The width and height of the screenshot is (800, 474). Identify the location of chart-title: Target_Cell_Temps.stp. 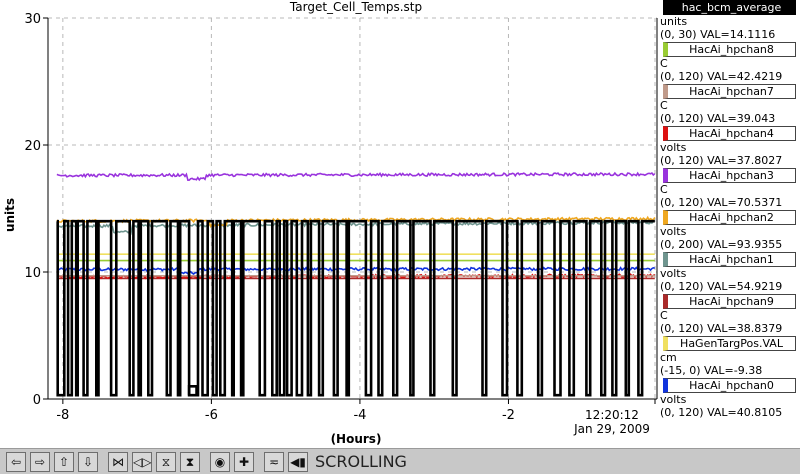
(355, 7).